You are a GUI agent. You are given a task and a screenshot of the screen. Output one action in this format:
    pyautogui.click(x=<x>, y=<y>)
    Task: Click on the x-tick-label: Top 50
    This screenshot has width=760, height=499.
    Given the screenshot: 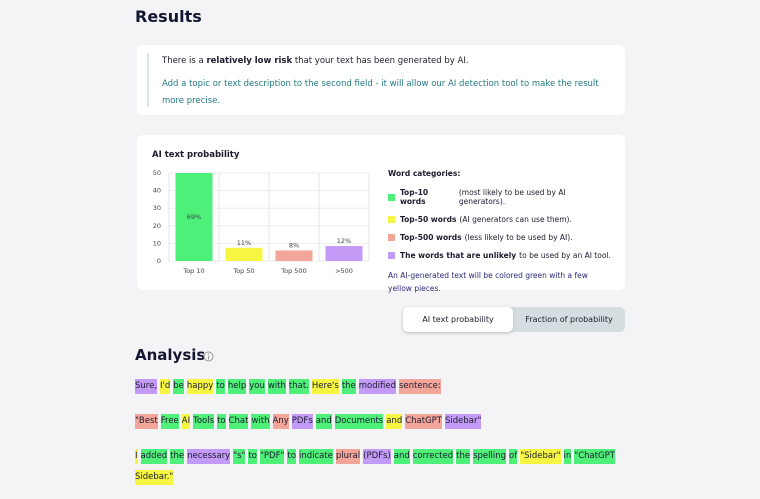 What is the action you would take?
    pyautogui.click(x=243, y=271)
    